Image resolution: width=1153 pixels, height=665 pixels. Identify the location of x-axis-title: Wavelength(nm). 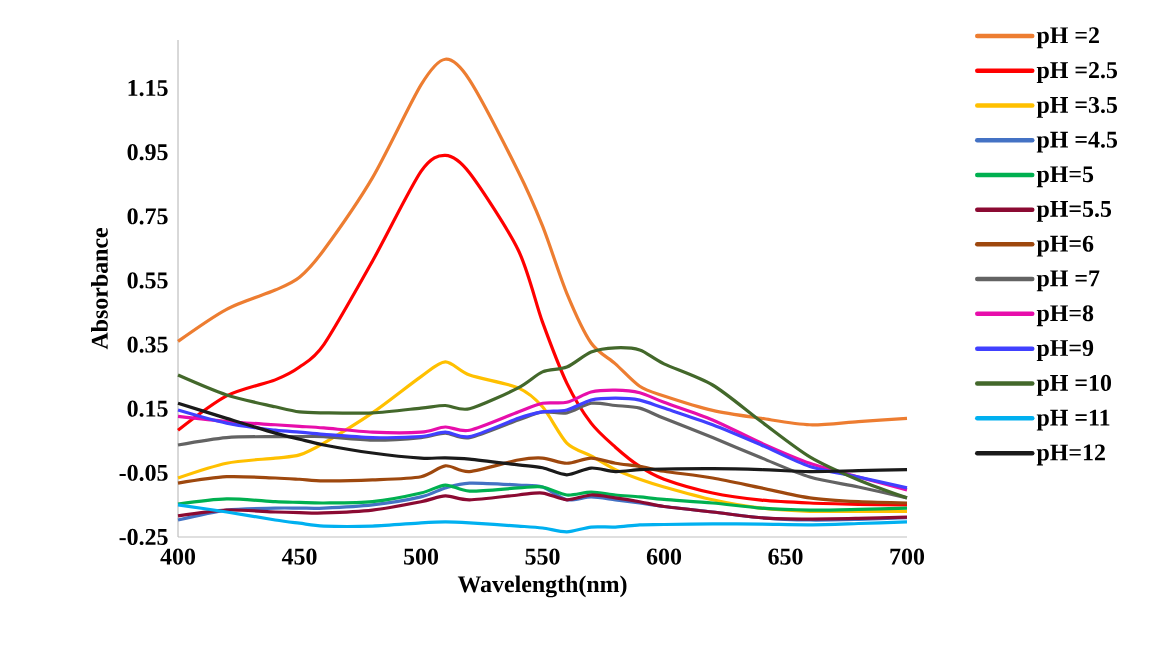
(542, 586).